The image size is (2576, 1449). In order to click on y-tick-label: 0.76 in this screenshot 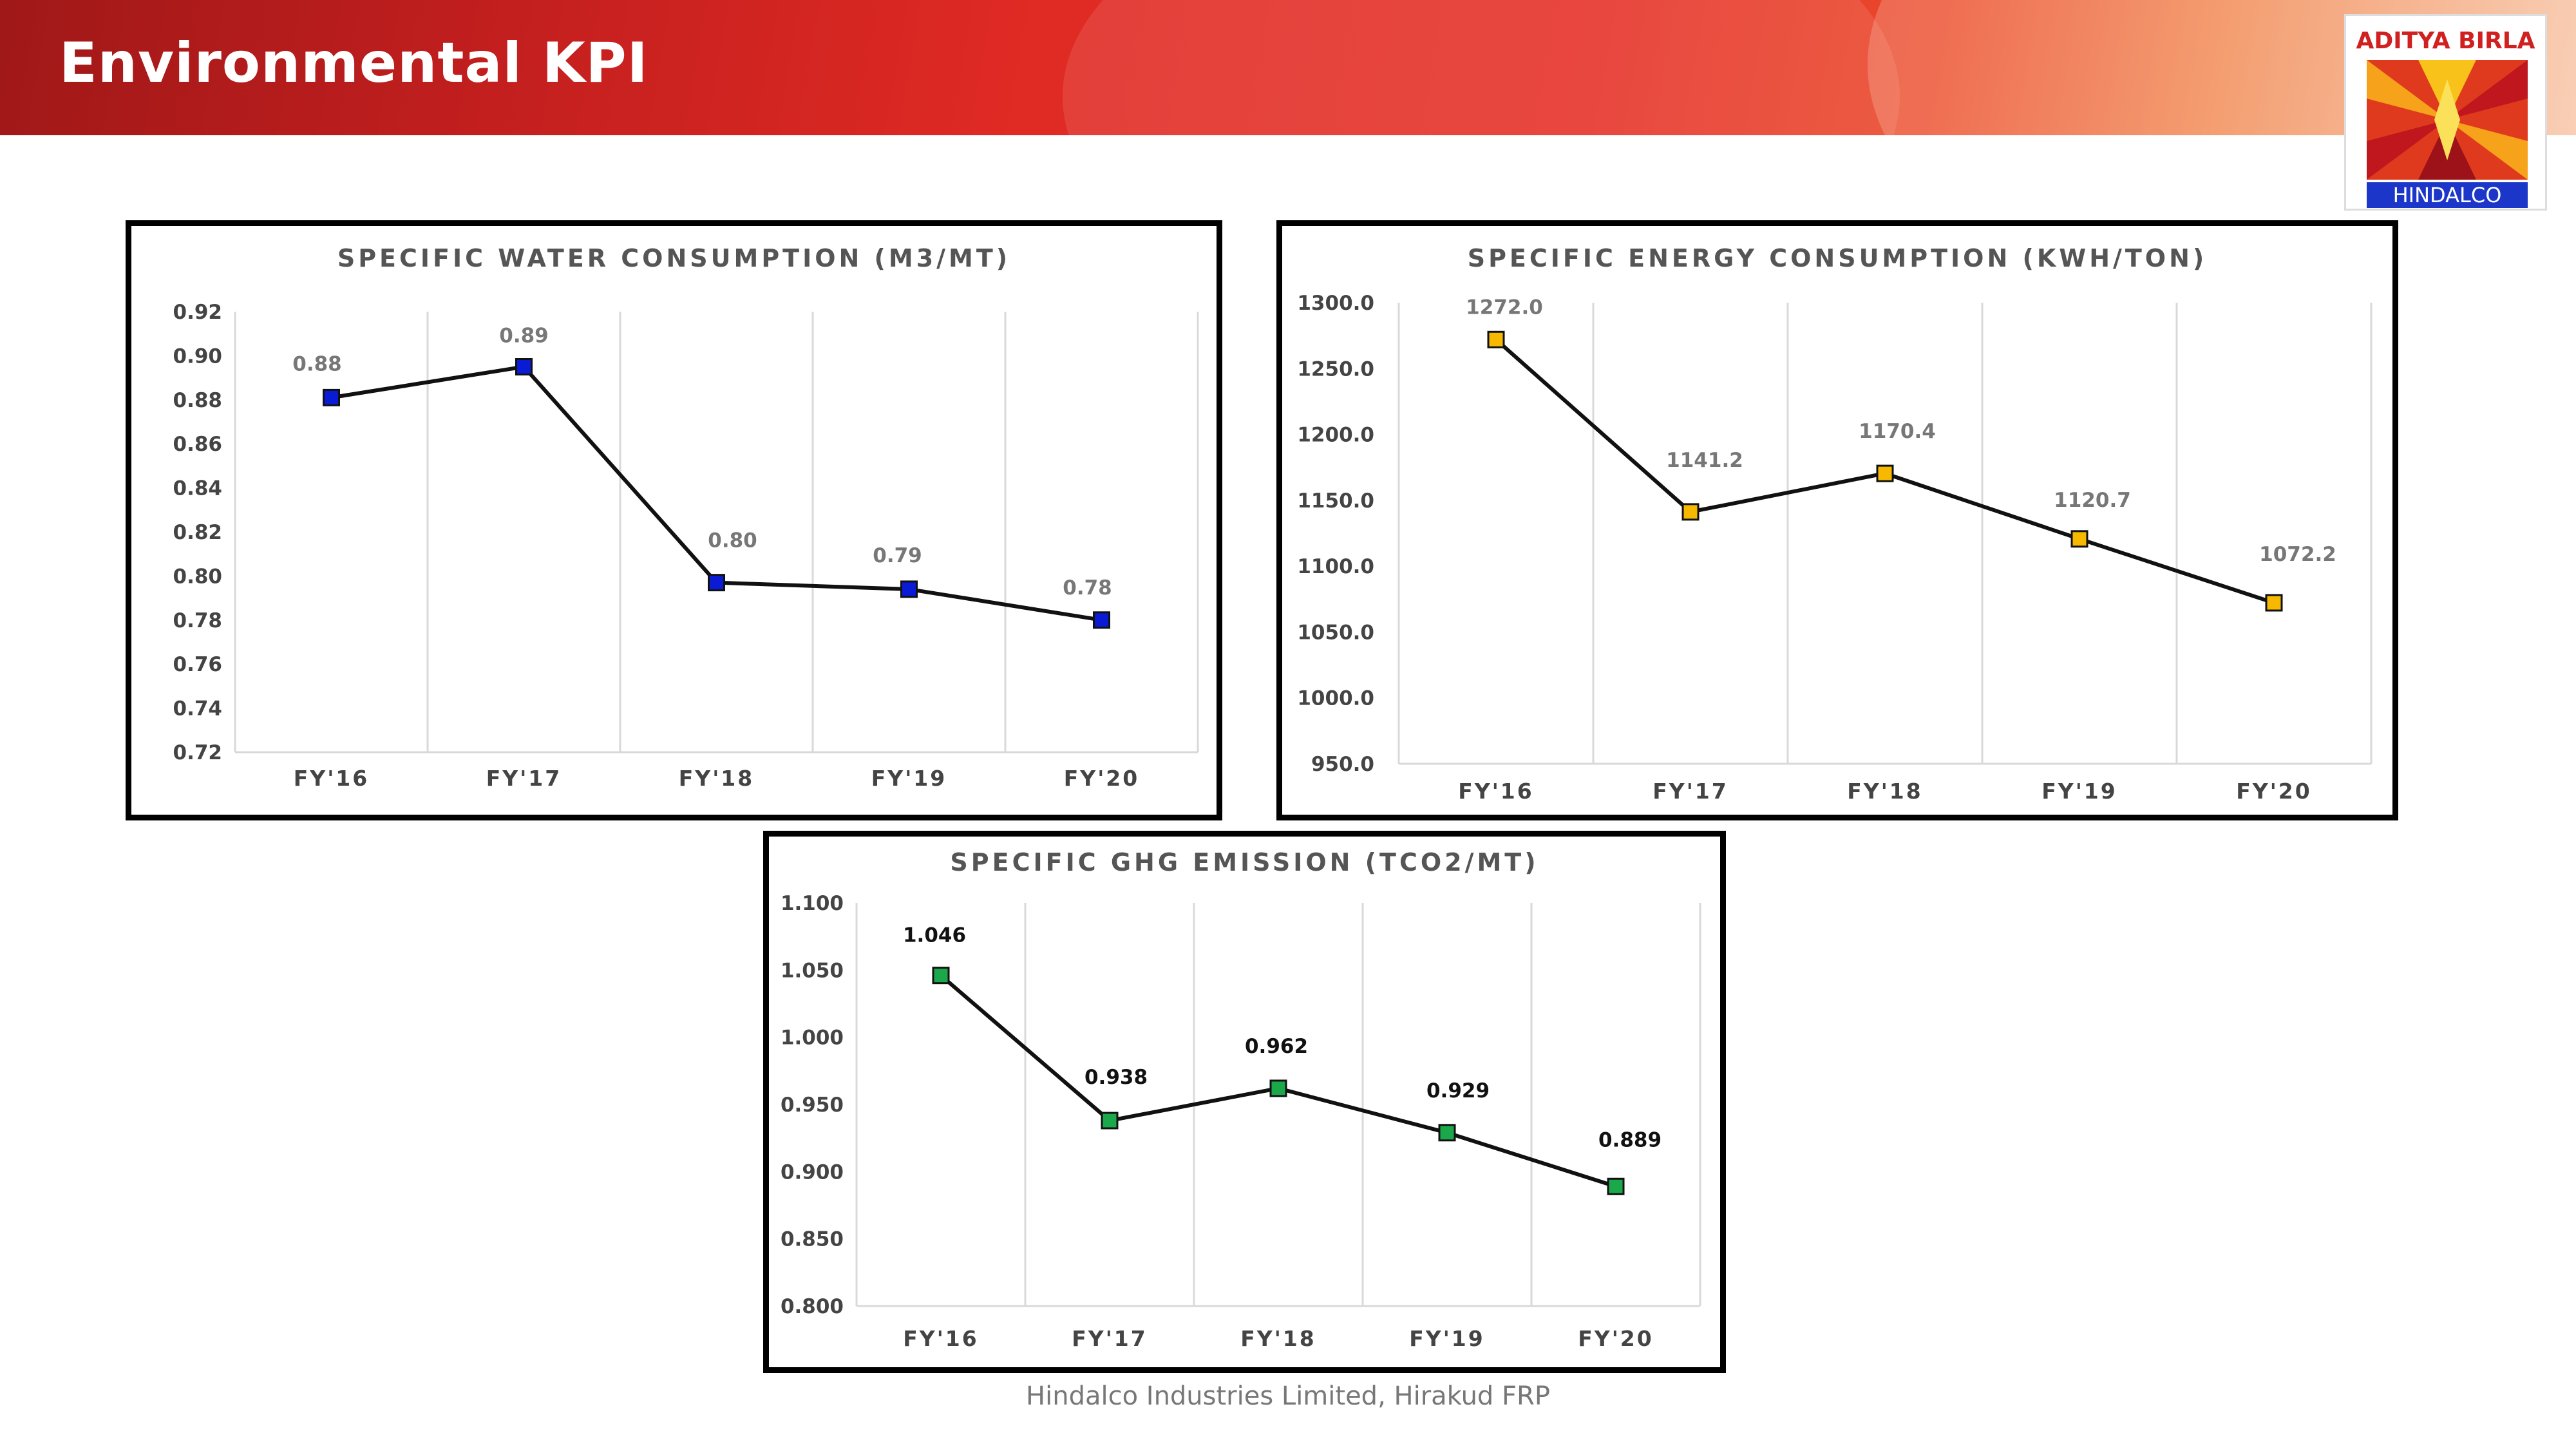, I will do `click(198, 664)`.